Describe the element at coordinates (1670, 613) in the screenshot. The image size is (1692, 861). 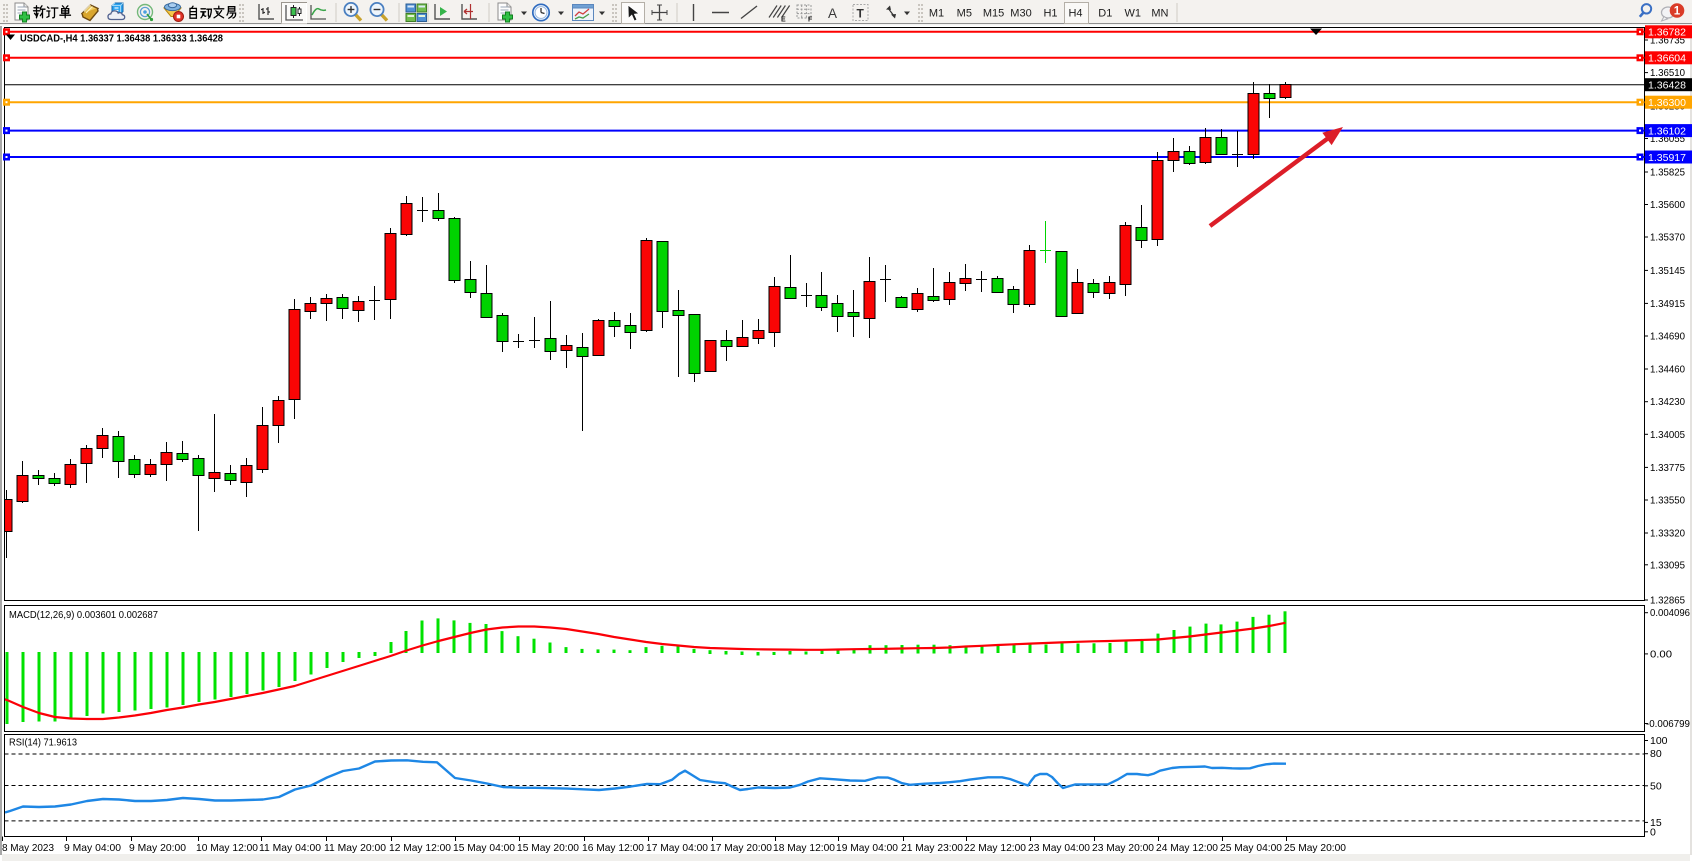
I see `svg-text: 0.004096` at that location.